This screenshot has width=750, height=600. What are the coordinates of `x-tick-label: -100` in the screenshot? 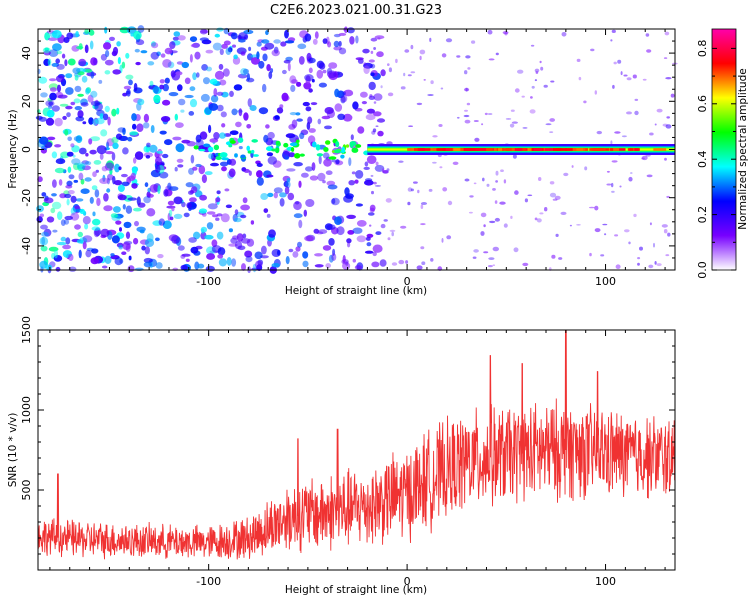 It's located at (208, 581).